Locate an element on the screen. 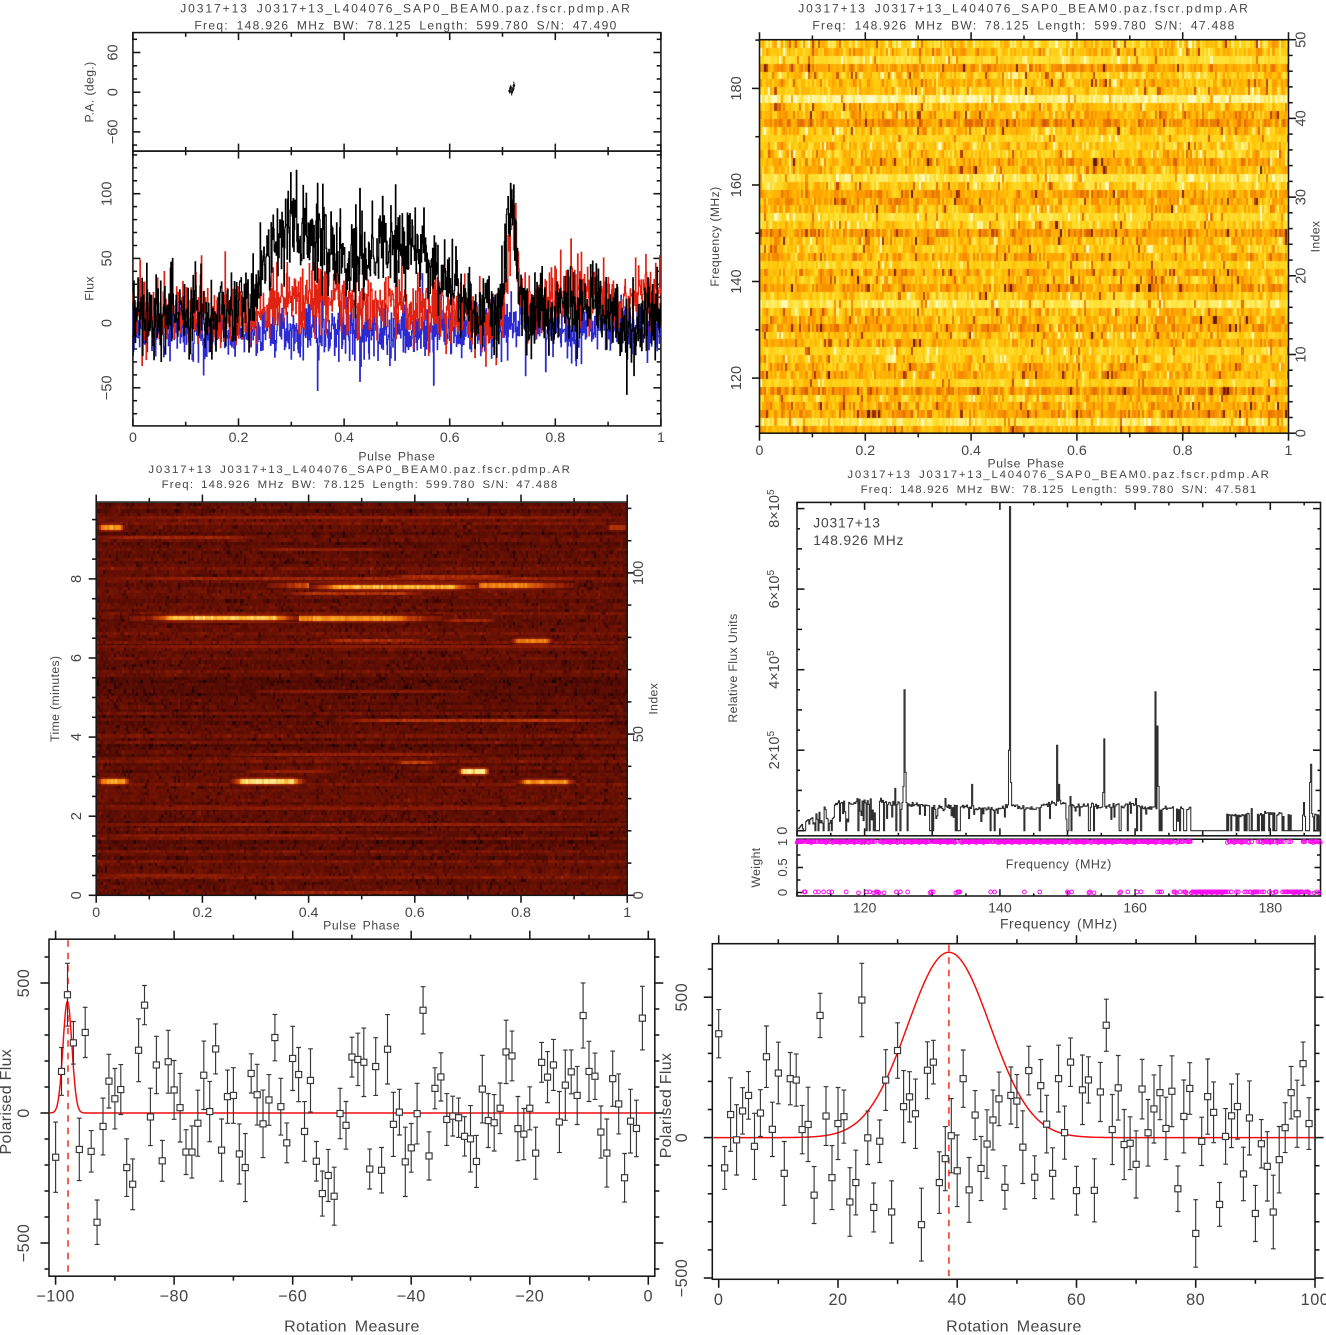 This screenshot has height=1335, width=1326. svg-text: Time (minutes) is located at coordinates (55, 698).